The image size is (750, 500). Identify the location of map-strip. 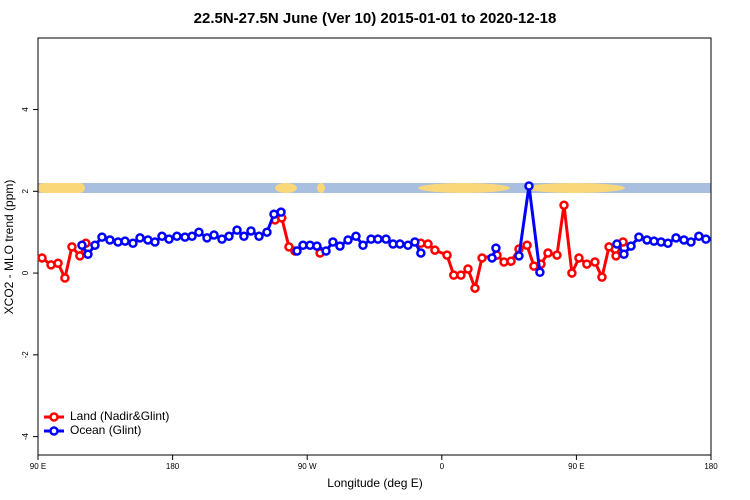
(374, 188).